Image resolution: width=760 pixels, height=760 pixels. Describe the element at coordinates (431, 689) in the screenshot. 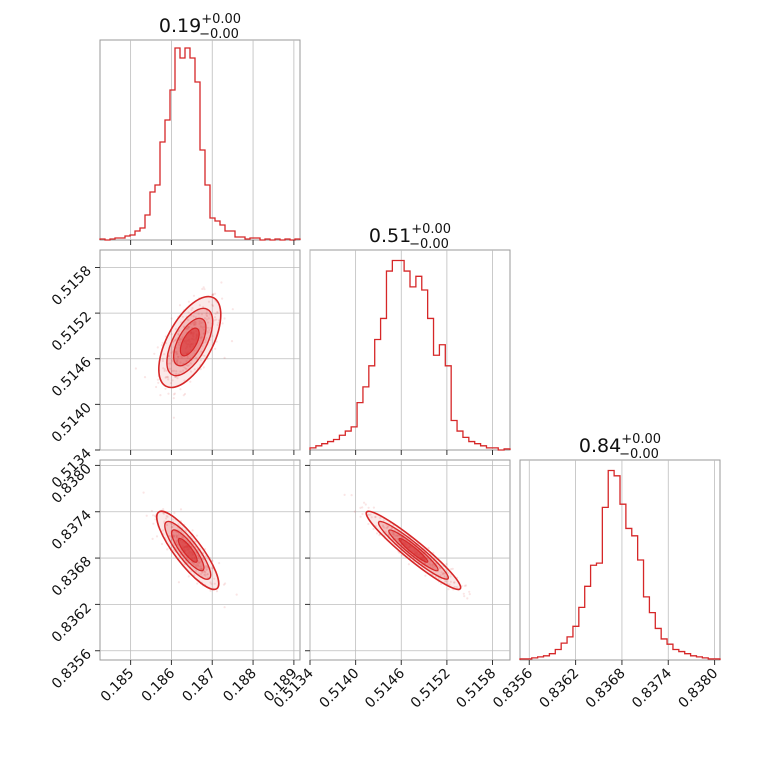

I see `tick-label-x: 0.5152` at that location.